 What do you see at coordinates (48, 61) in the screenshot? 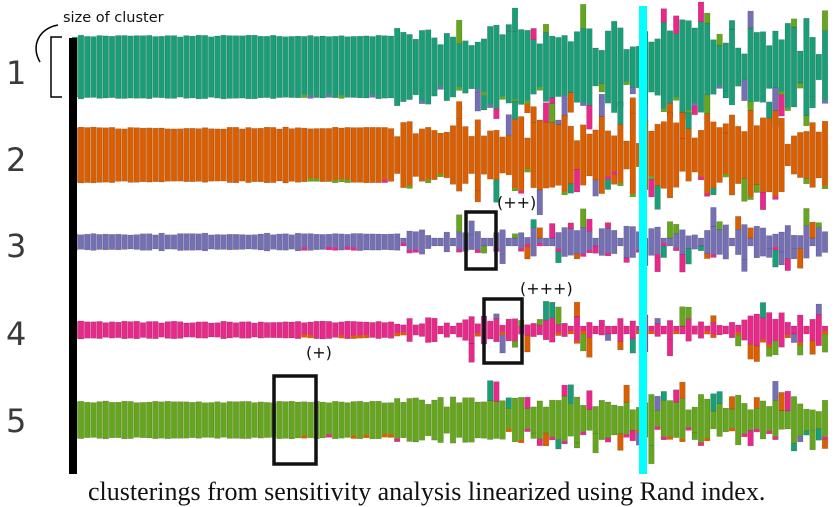
I see `size-bracket` at bounding box center [48, 61].